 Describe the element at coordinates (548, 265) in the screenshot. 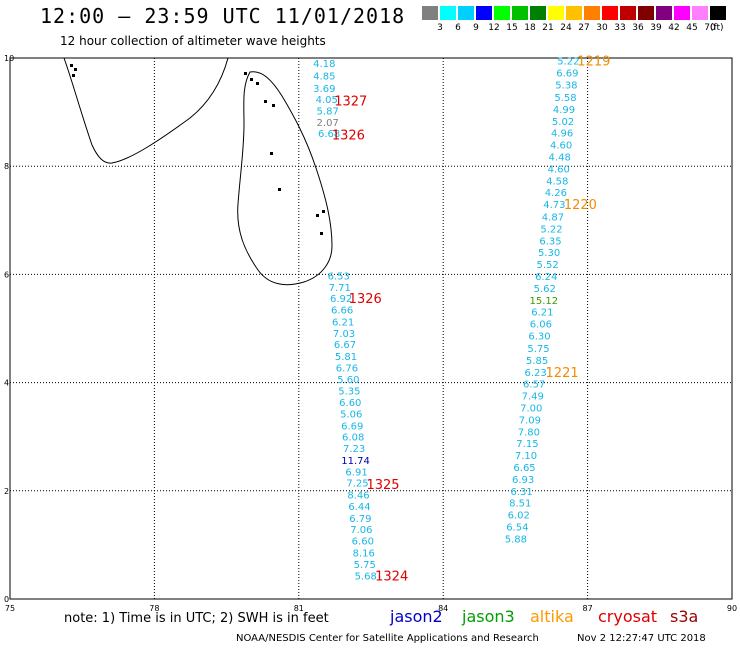

I see `wave-height-value: 5.52` at that location.